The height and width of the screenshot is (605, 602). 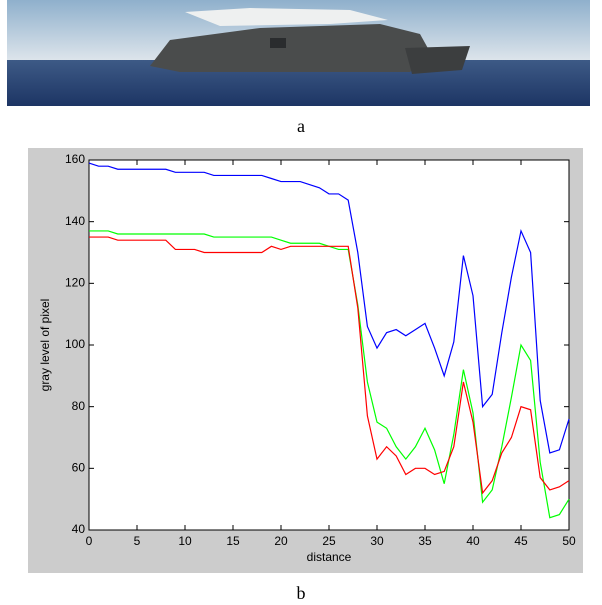 What do you see at coordinates (75, 221) in the screenshot?
I see `y-tick-label: 140` at bounding box center [75, 221].